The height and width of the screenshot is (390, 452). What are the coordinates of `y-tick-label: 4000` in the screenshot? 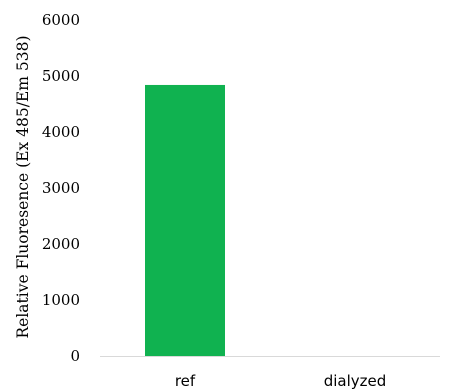 It's located at (61, 132).